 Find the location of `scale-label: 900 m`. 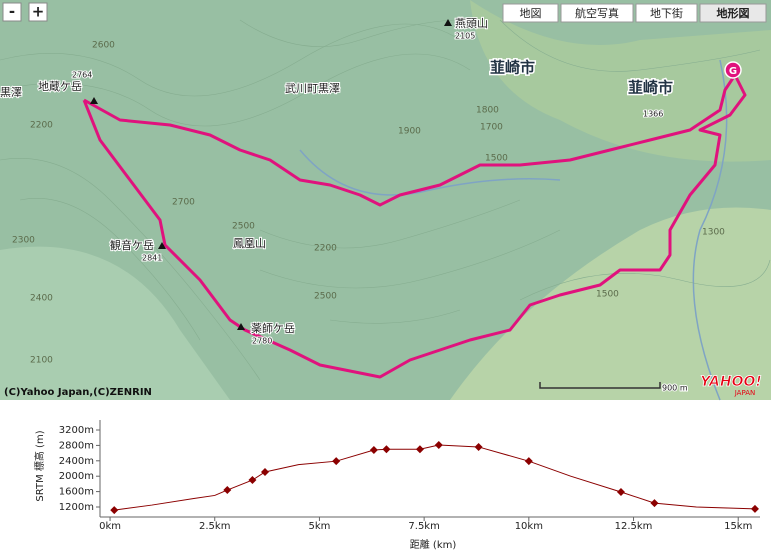

scale-label: 900 m is located at coordinates (675, 388).